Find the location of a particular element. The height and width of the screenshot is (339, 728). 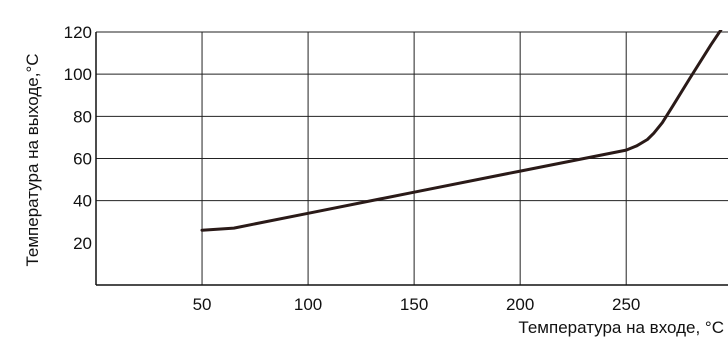

x-axis-title: Температура на входе, °C is located at coordinates (621, 327).